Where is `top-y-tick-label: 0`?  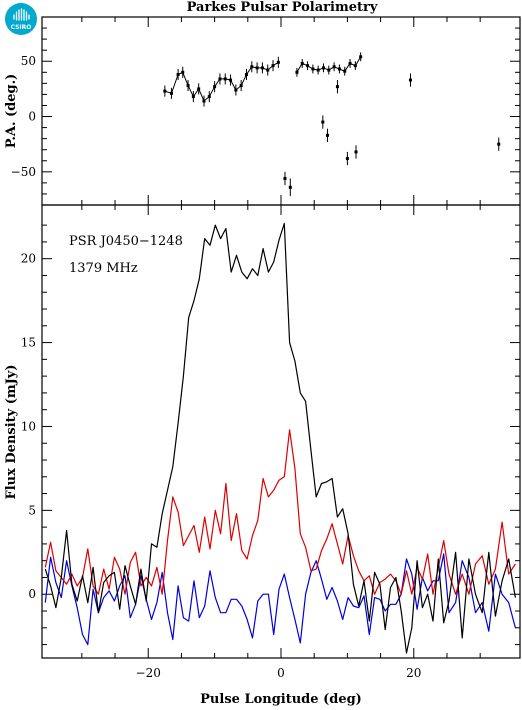
top-y-tick-label: 0 is located at coordinates (32, 117).